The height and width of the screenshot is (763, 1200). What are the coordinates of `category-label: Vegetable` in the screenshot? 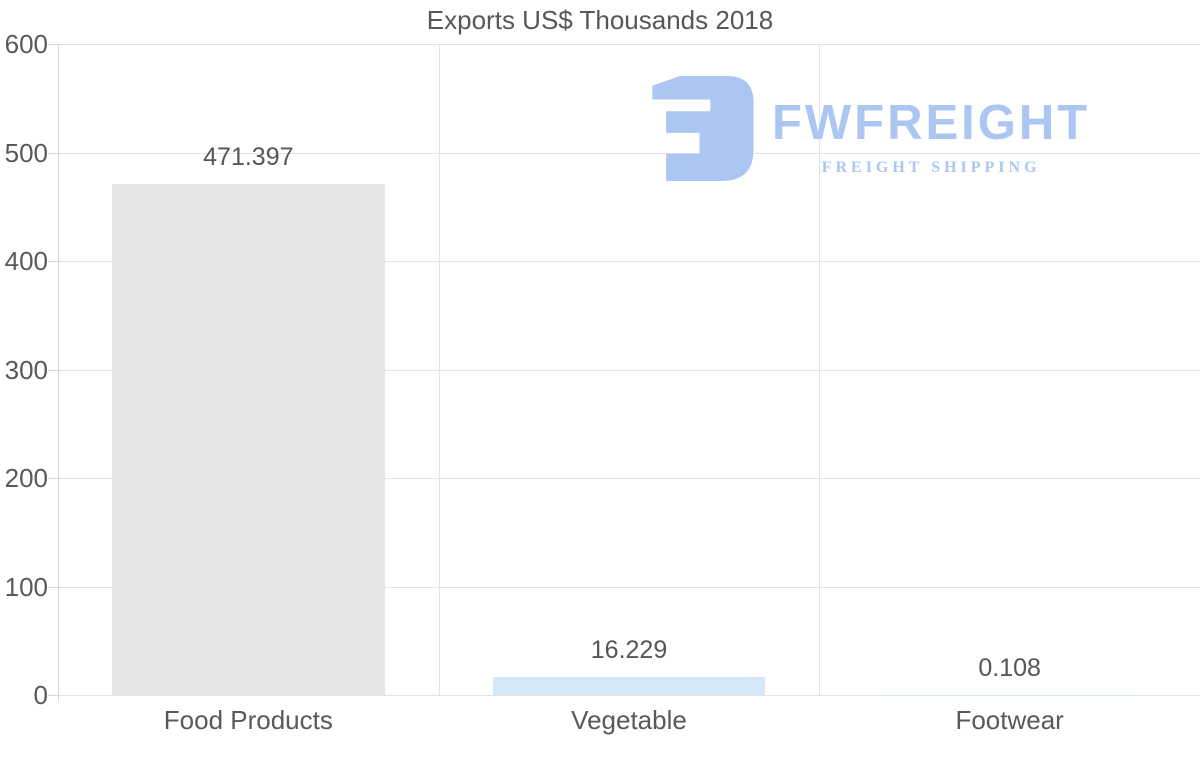 It's located at (629, 720).